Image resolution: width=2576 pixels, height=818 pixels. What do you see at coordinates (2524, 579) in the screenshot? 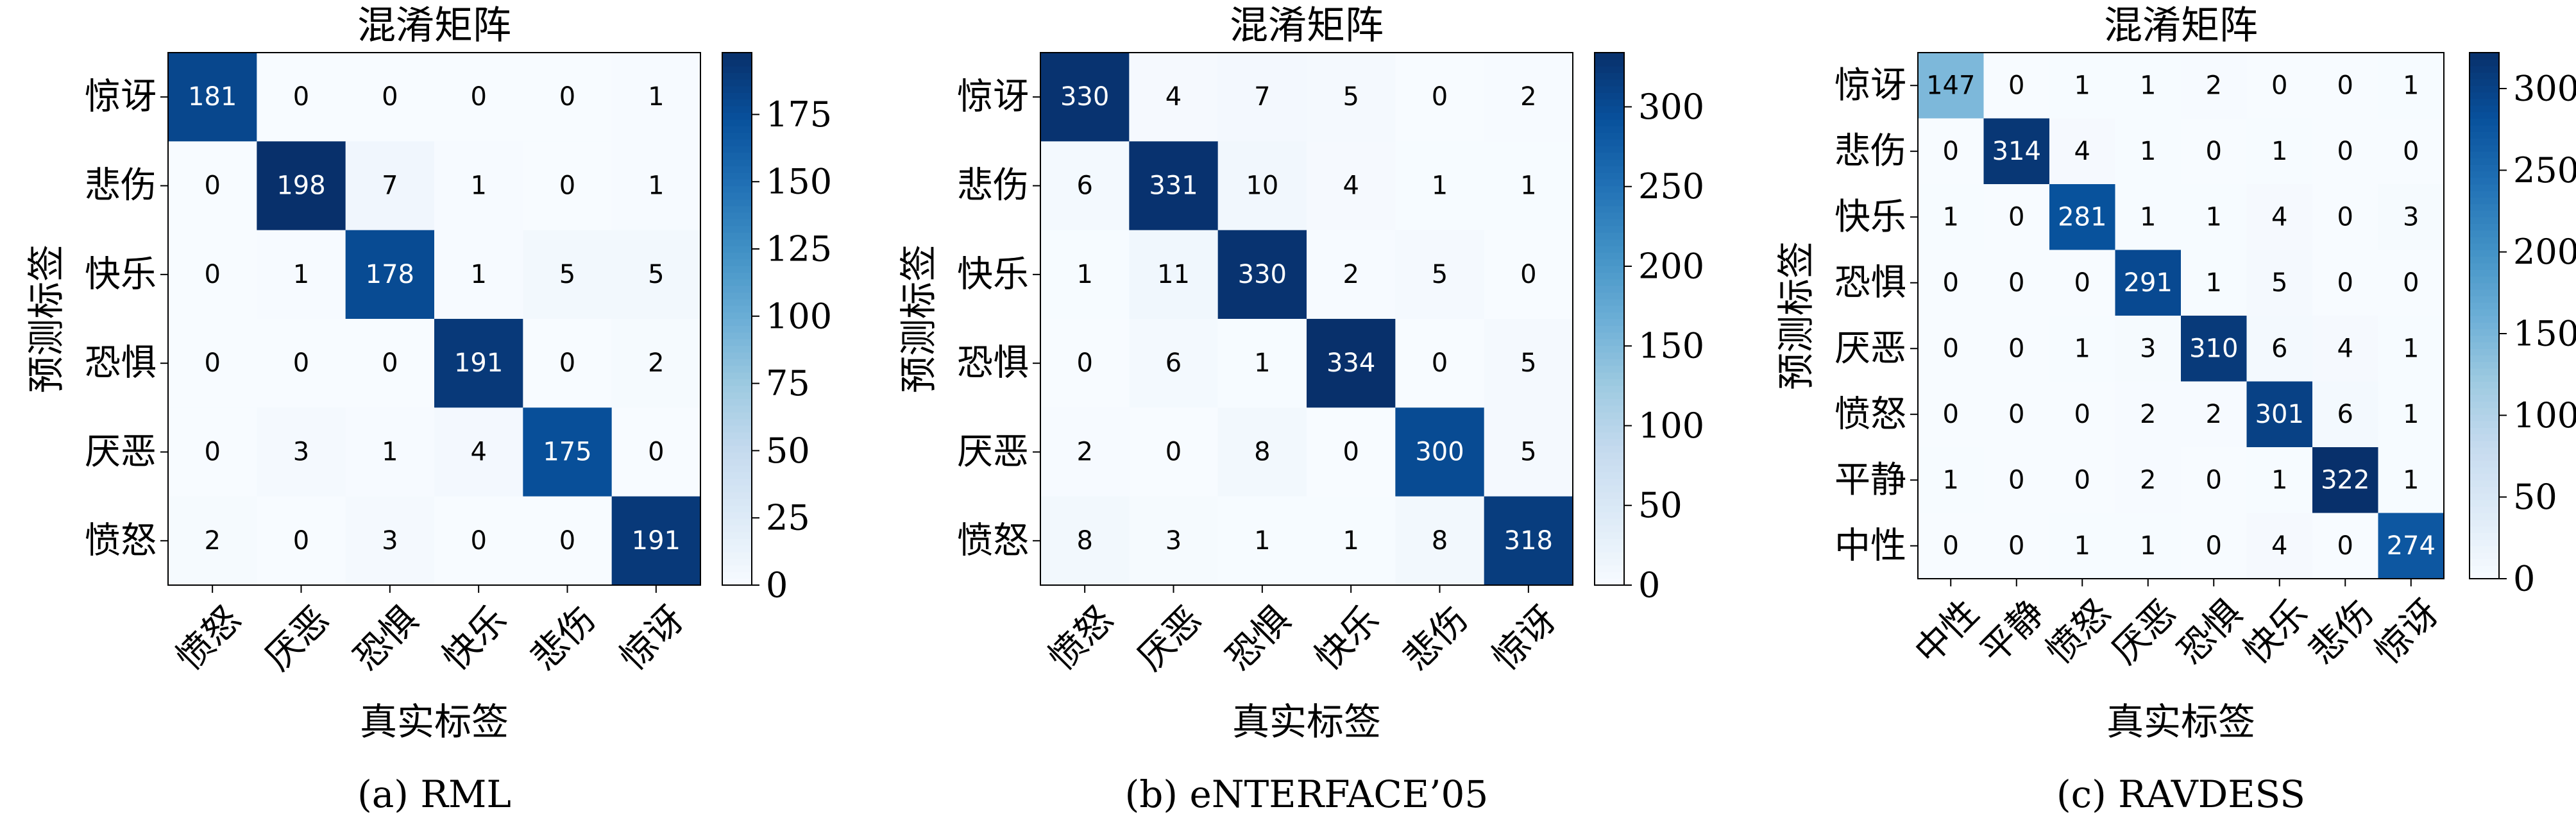
I see `colorbar-tick-label: 0` at bounding box center [2524, 579].